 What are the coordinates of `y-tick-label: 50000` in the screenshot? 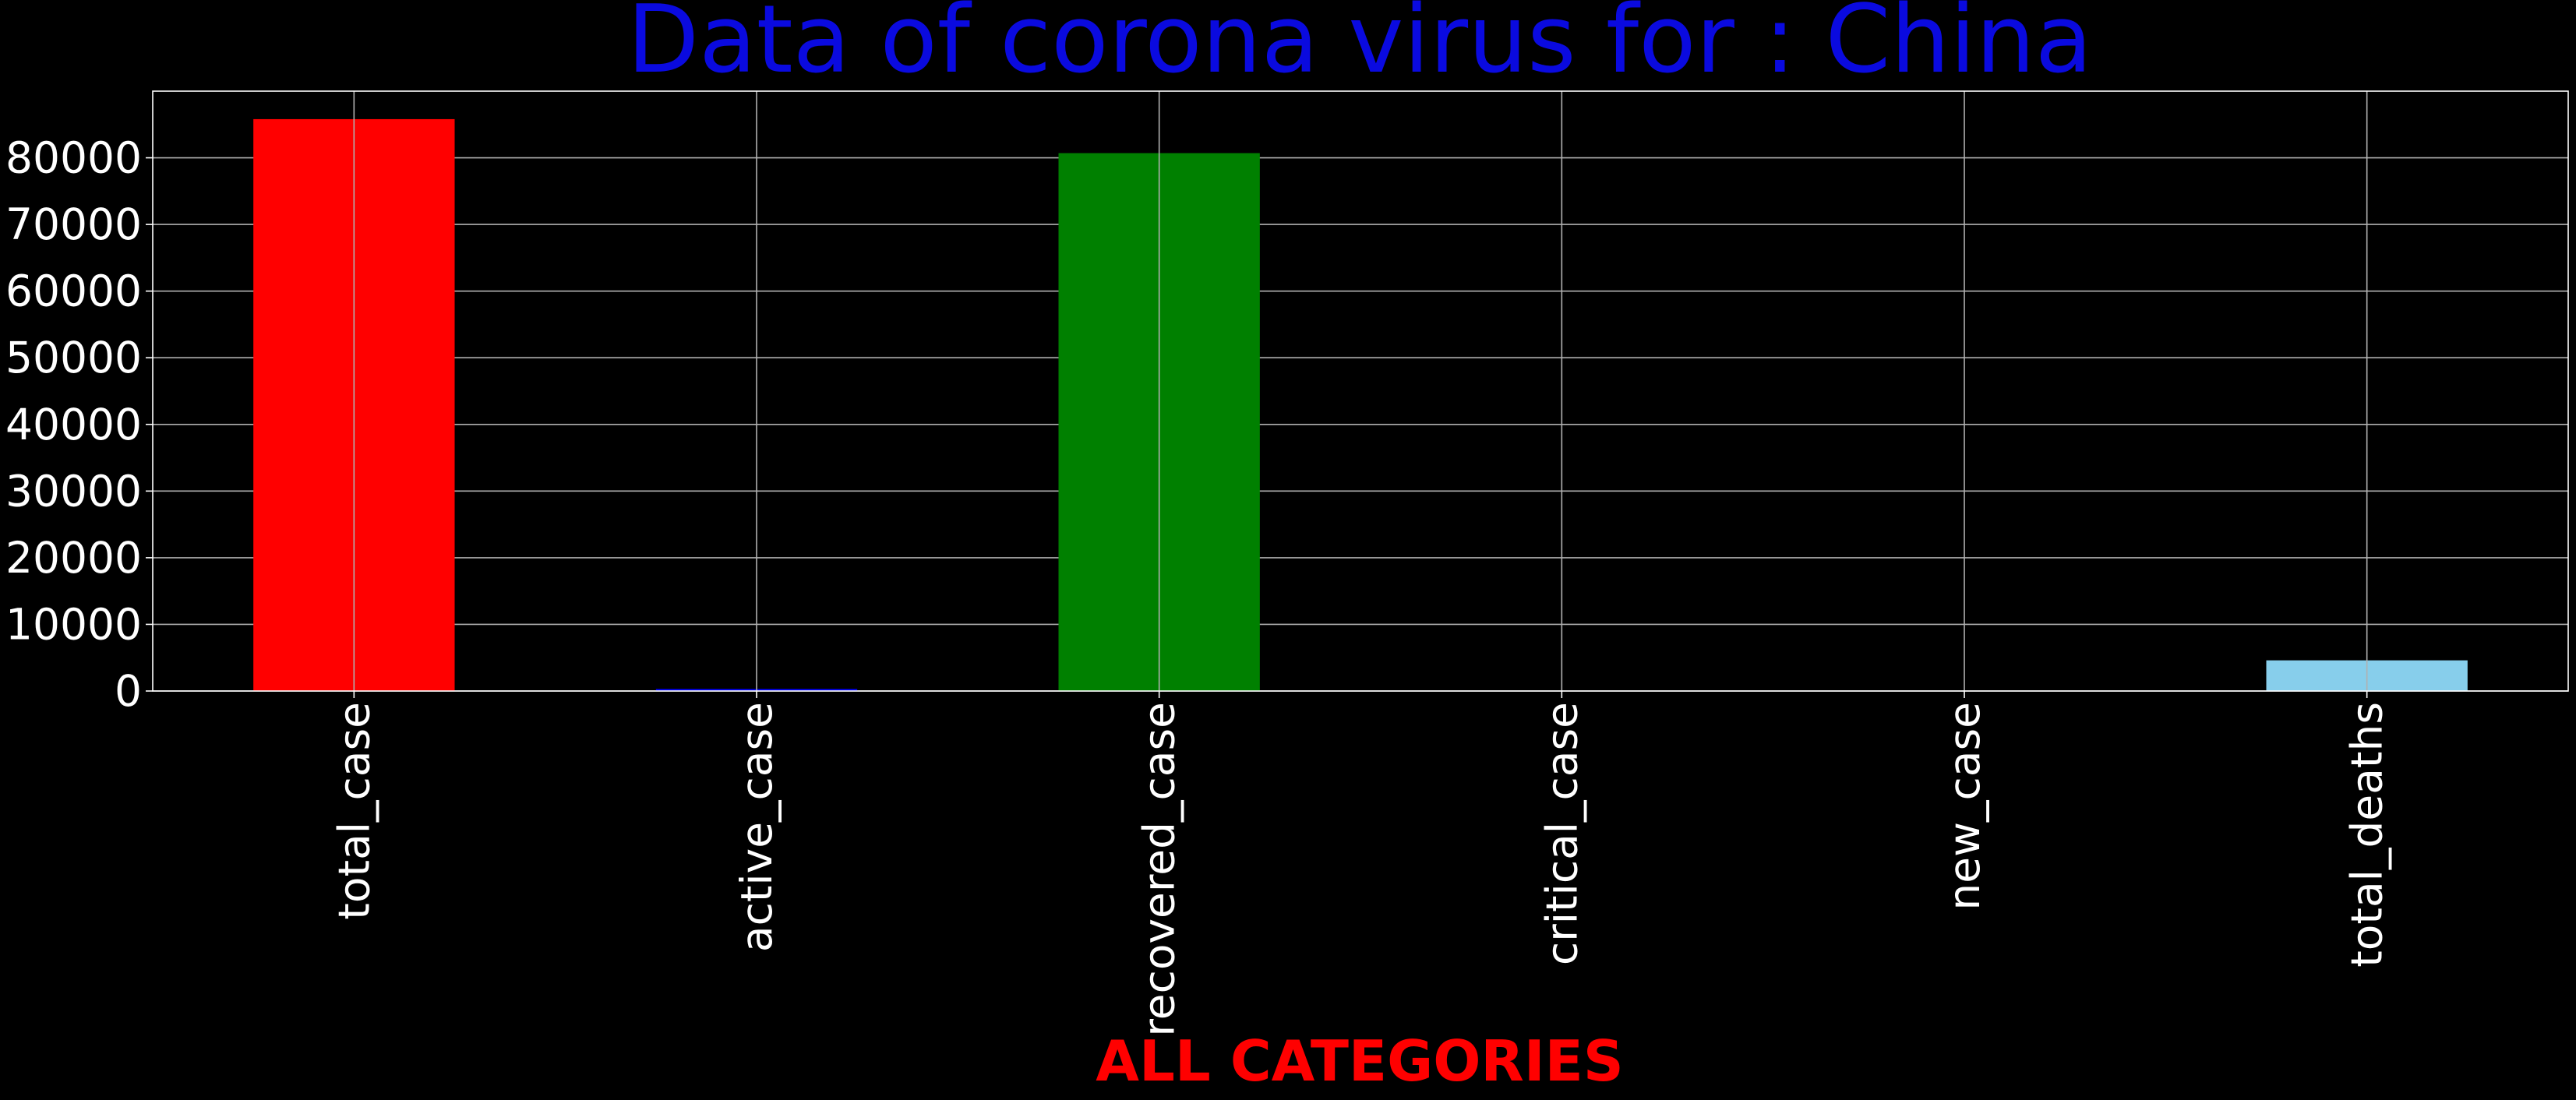 It's located at (73, 358).